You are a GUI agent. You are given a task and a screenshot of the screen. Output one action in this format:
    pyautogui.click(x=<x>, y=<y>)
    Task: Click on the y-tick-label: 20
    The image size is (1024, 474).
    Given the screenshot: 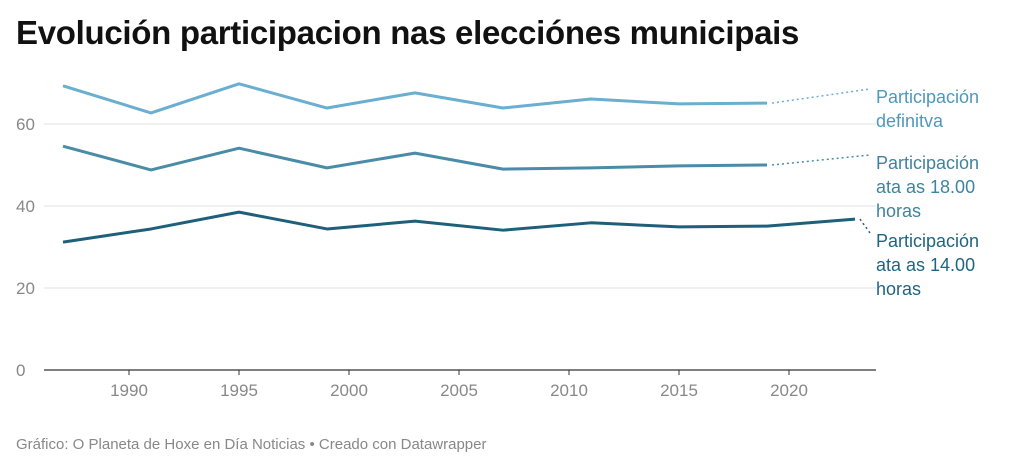 What is the action you would take?
    pyautogui.click(x=25, y=288)
    